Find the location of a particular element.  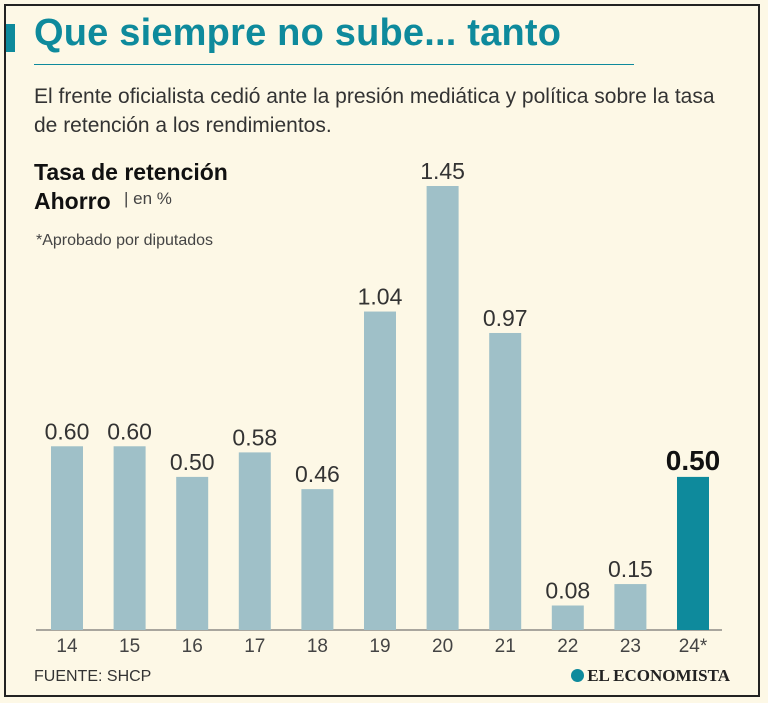

unit-label: | en % is located at coordinates (148, 198).